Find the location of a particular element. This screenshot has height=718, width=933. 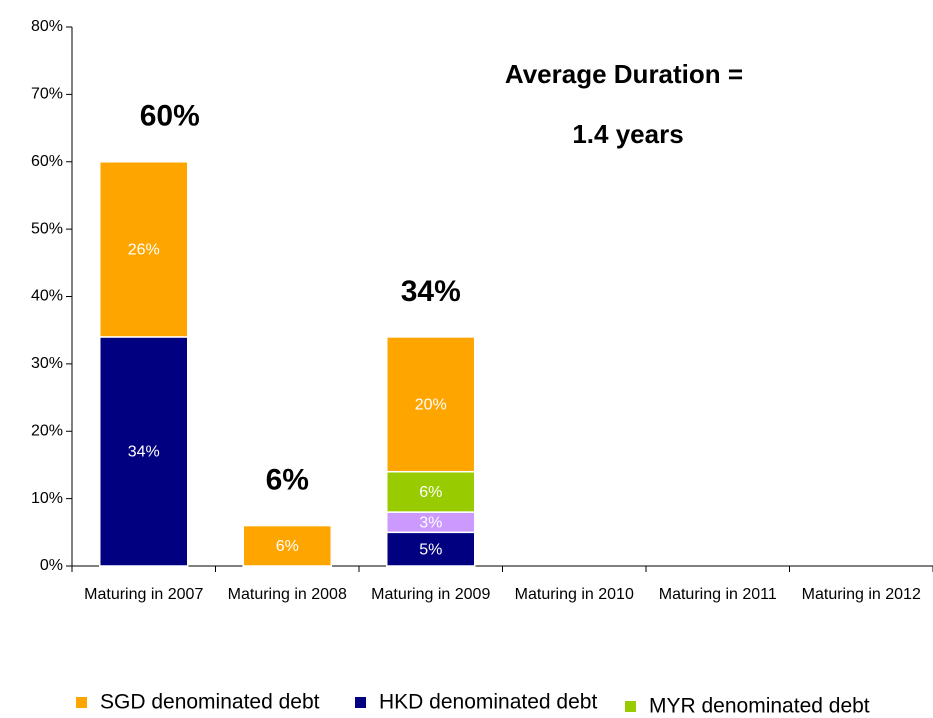

data-label: 20% is located at coordinates (431, 405).